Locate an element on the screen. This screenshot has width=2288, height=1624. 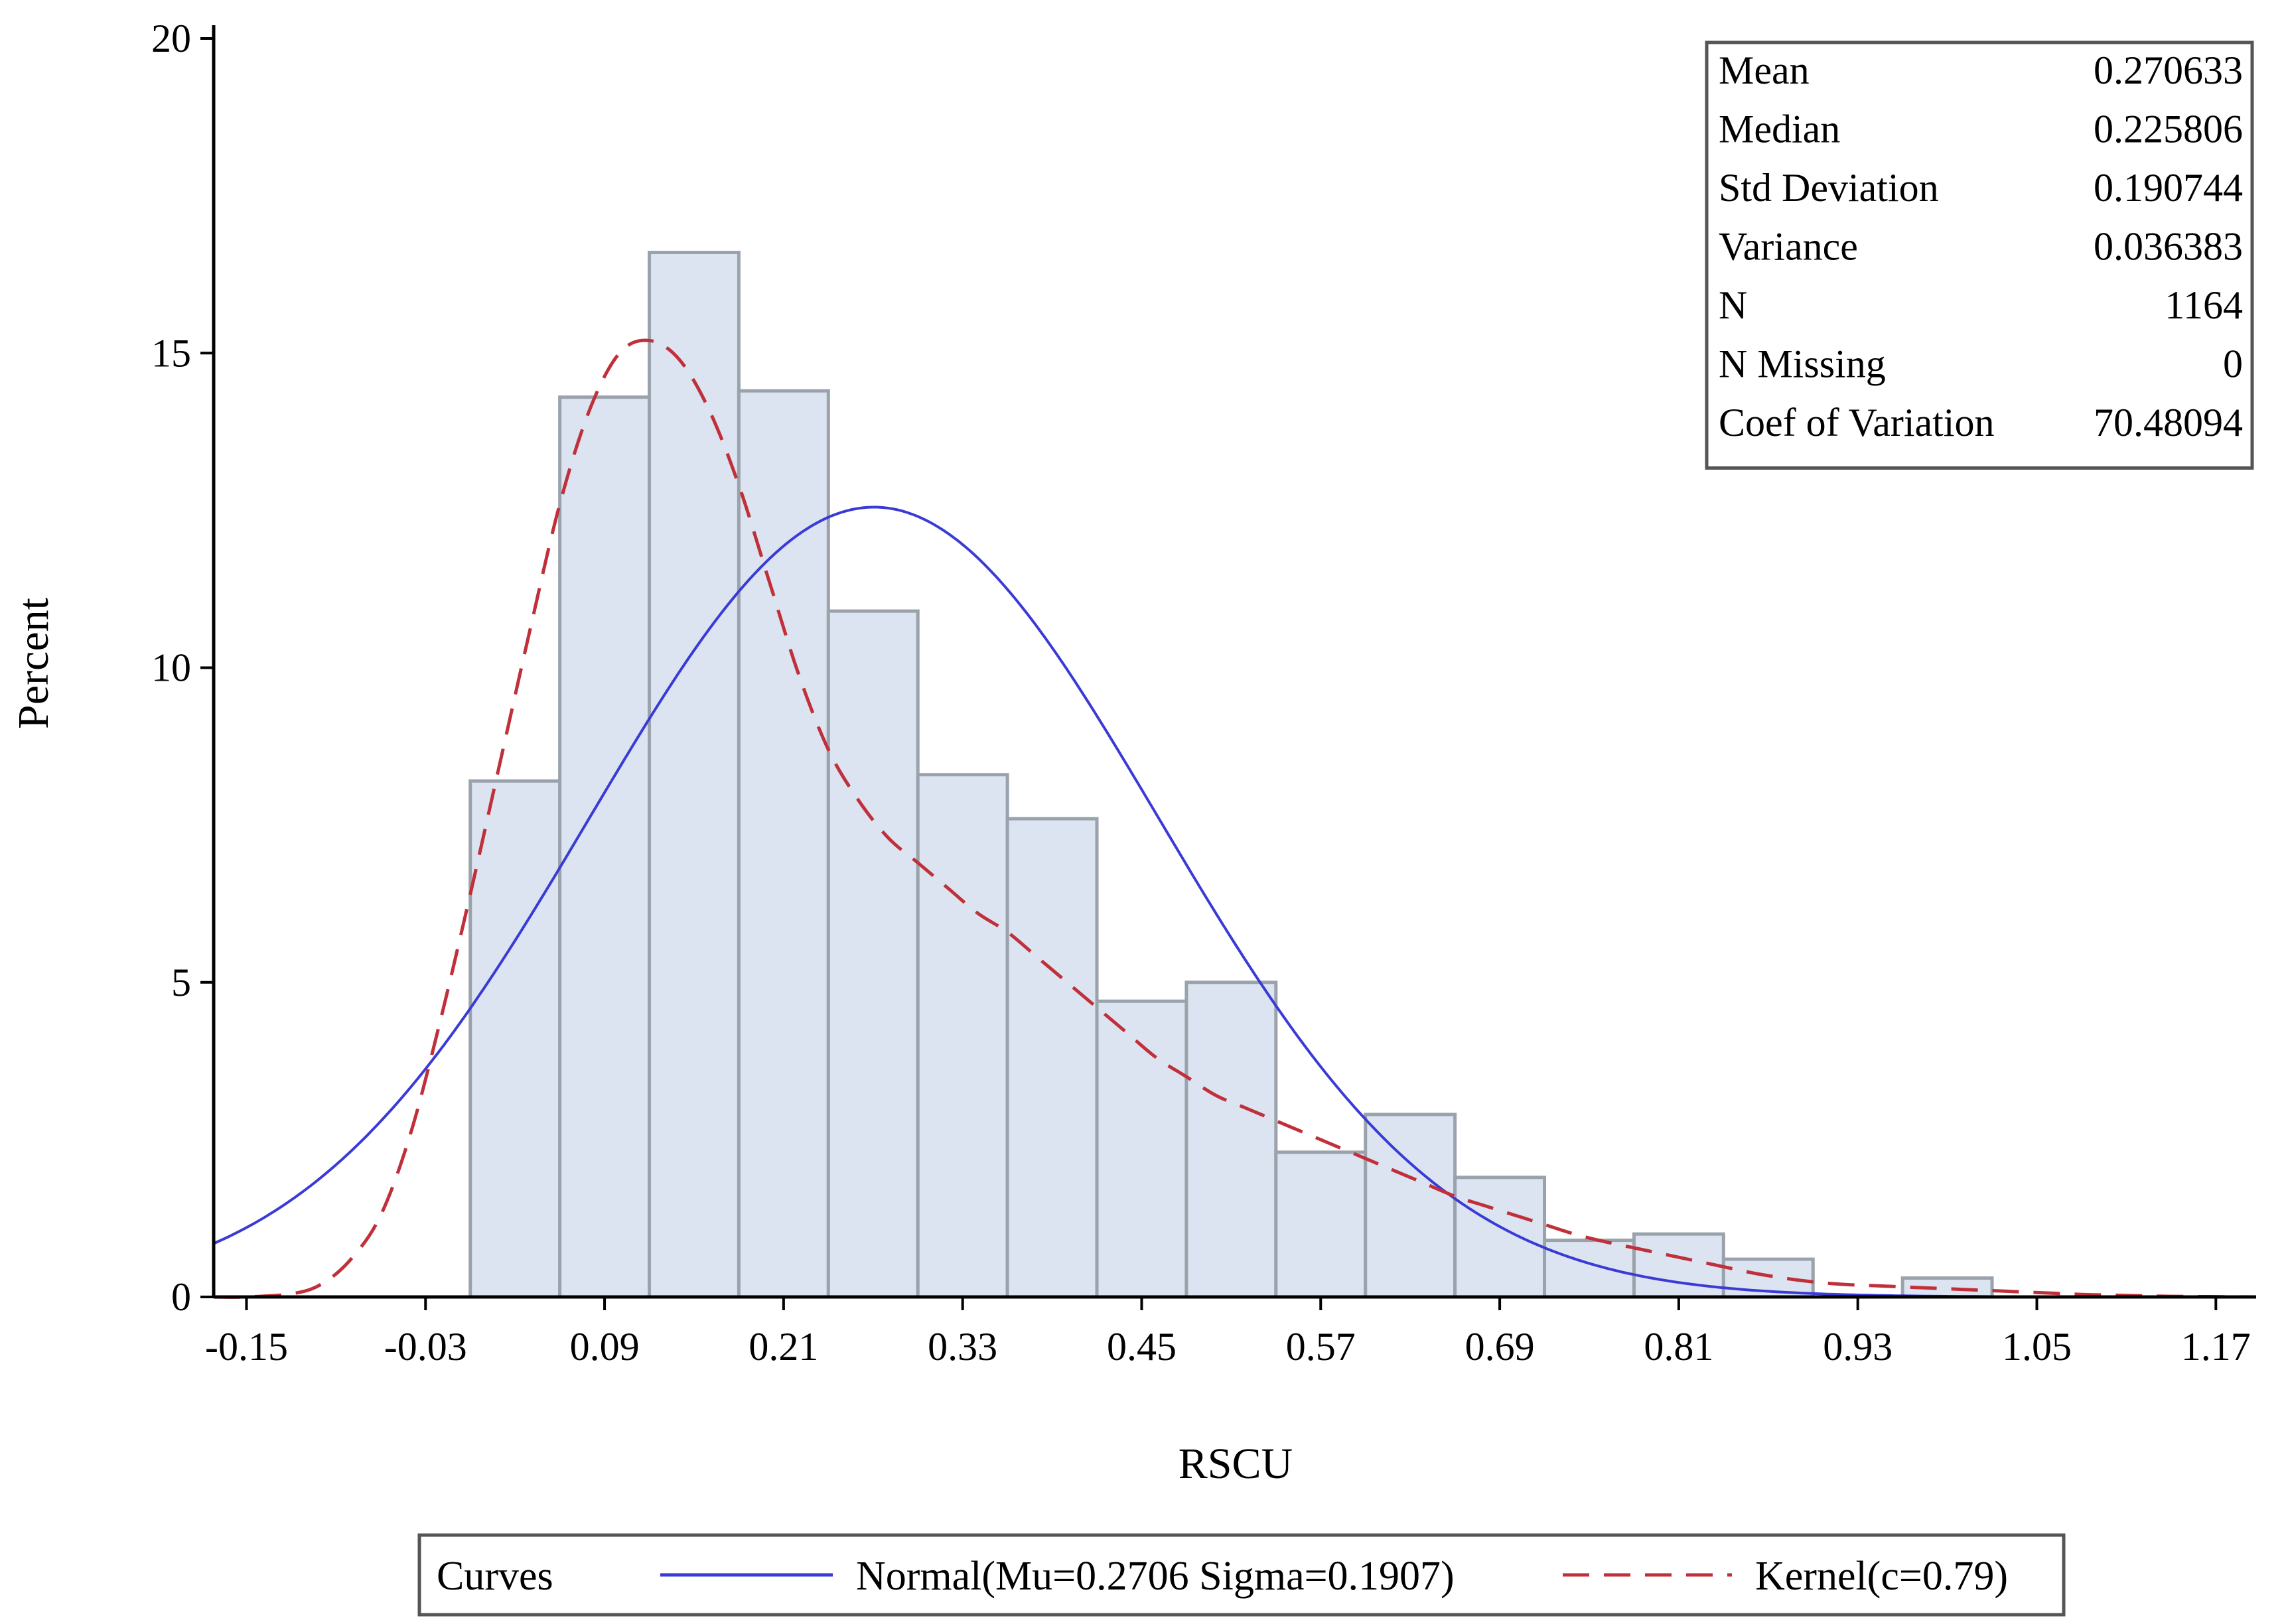
x-tick-label: 0.81 is located at coordinates (1678, 1347).